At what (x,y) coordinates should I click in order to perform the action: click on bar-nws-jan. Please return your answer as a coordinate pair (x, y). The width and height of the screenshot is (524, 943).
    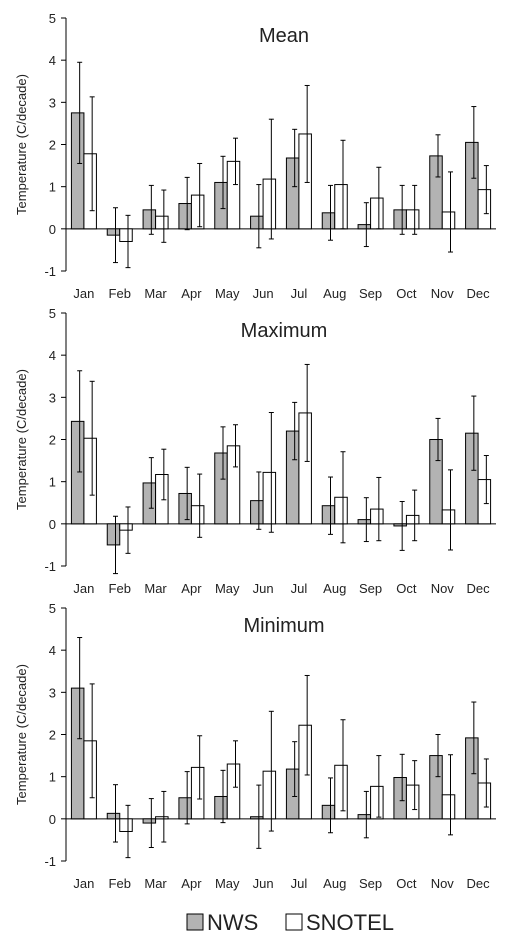
    Looking at the image, I should click on (77, 472).